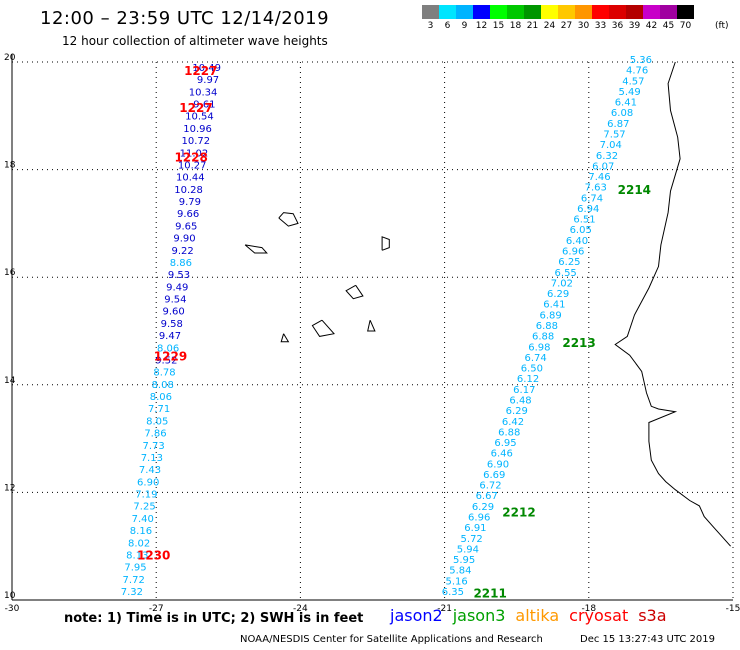  I want to click on lat-tick-label: 12, so click(9, 488).